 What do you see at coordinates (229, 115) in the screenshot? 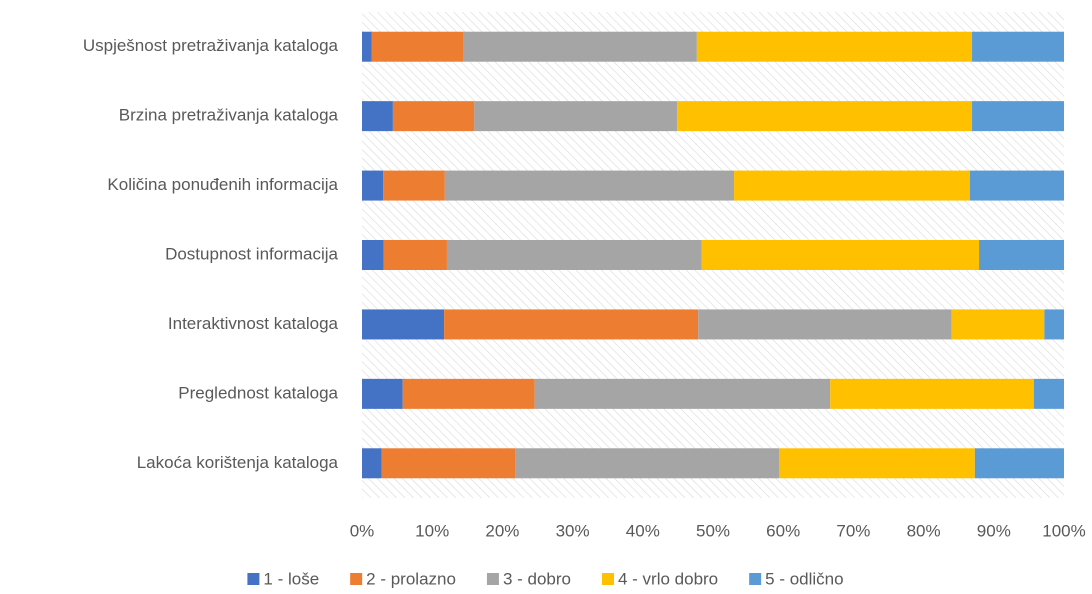
I see `y-tick-label: Brzina pretraživanja kataloga` at bounding box center [229, 115].